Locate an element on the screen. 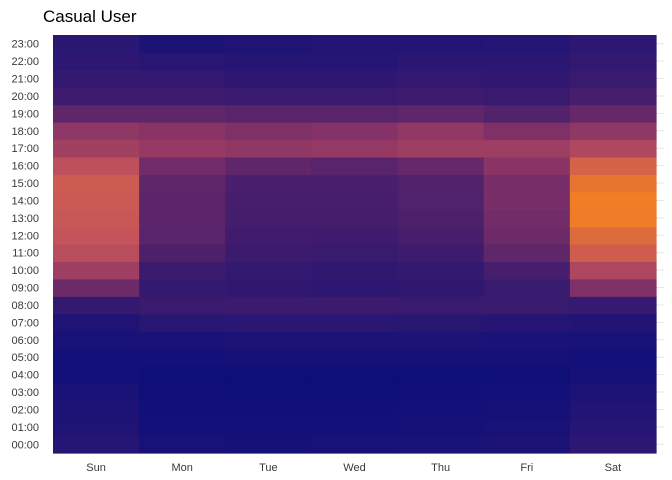  heatmap-cell-sat-1900 is located at coordinates (613, 113).